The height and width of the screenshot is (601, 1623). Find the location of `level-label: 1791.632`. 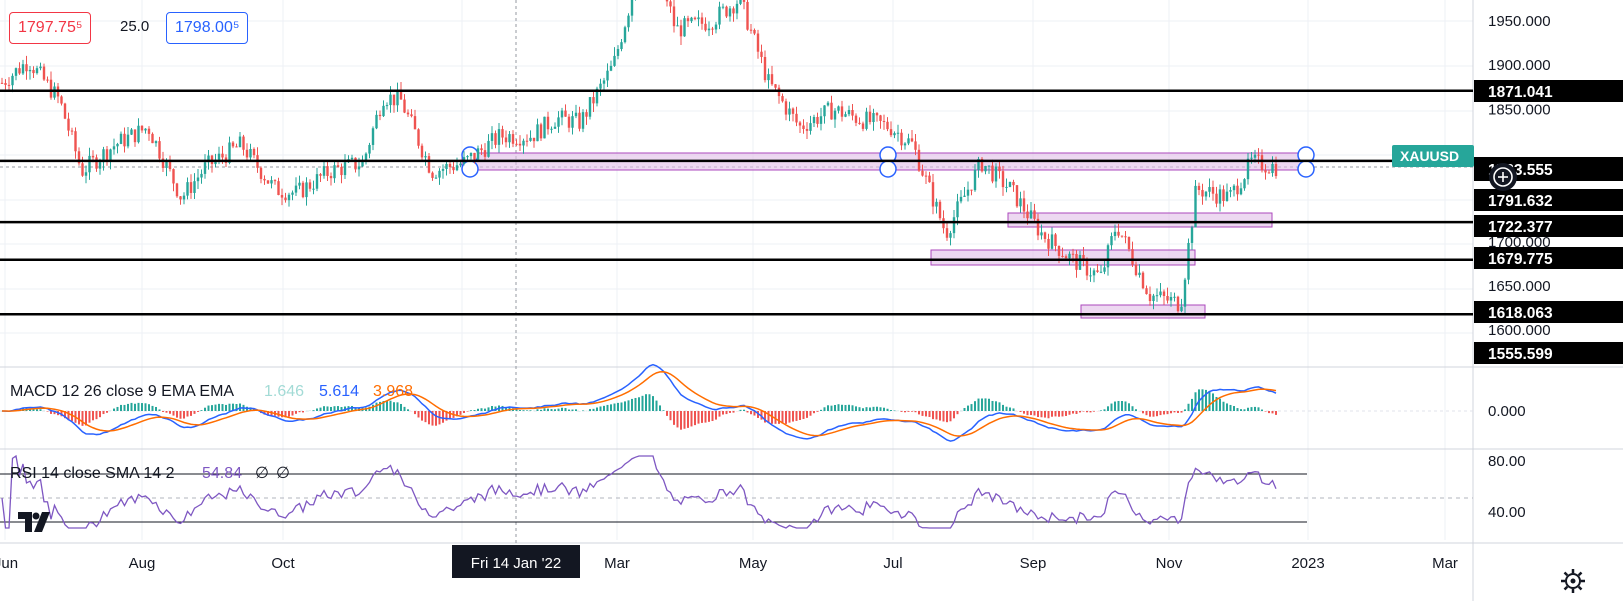

level-label: 1791.632 is located at coordinates (1520, 201).